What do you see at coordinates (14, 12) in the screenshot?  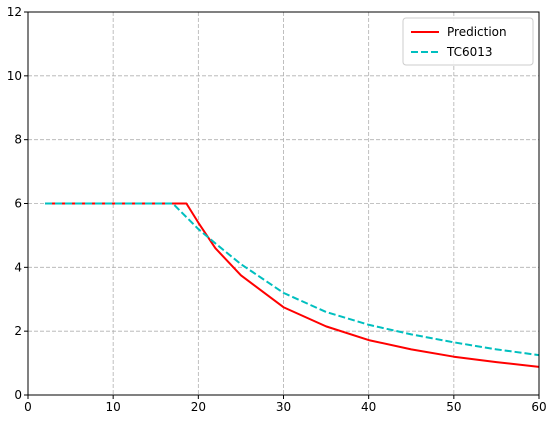 I see `y-tick-label: 12` at bounding box center [14, 12].